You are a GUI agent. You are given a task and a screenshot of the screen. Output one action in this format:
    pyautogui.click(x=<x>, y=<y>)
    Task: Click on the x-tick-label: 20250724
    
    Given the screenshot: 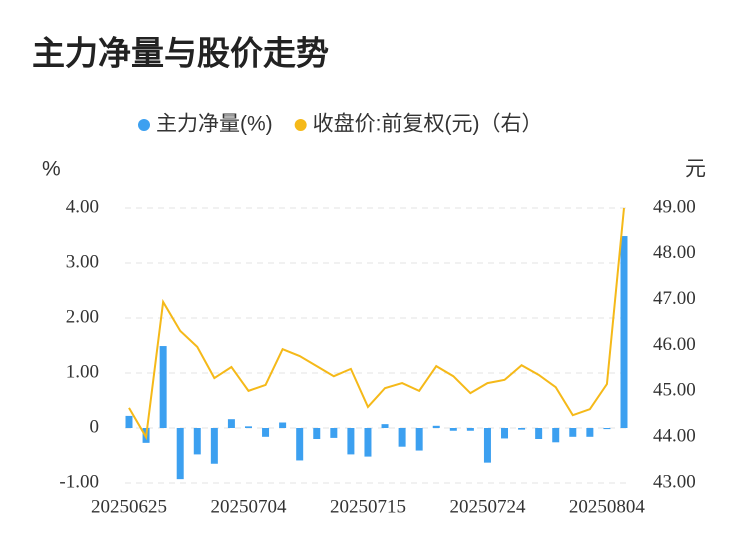 What is the action you would take?
    pyautogui.click(x=487, y=506)
    